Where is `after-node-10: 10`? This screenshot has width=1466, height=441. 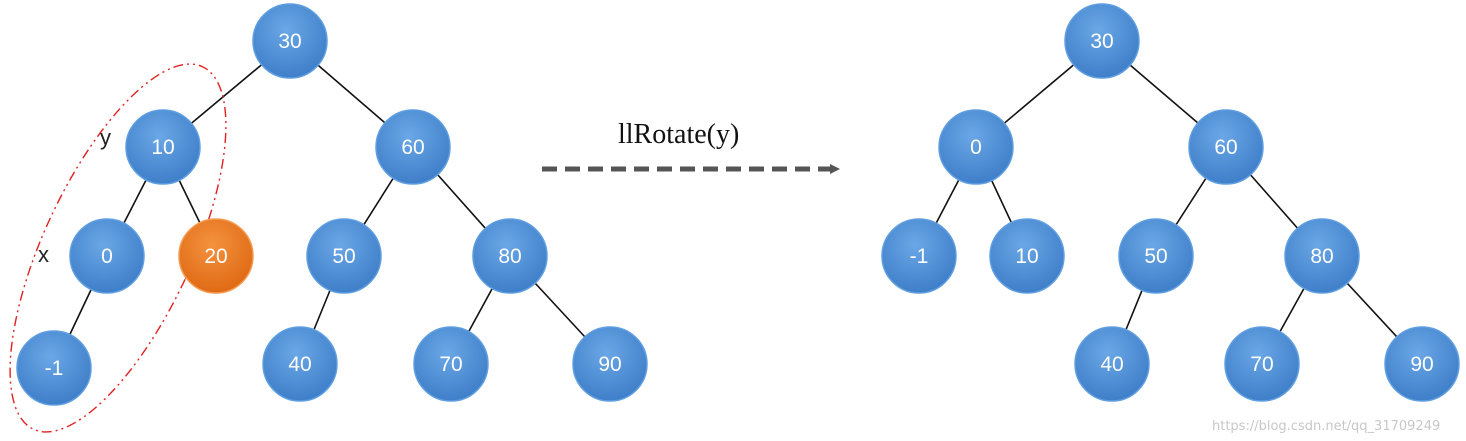
after-node-10: 10 is located at coordinates (1027, 256).